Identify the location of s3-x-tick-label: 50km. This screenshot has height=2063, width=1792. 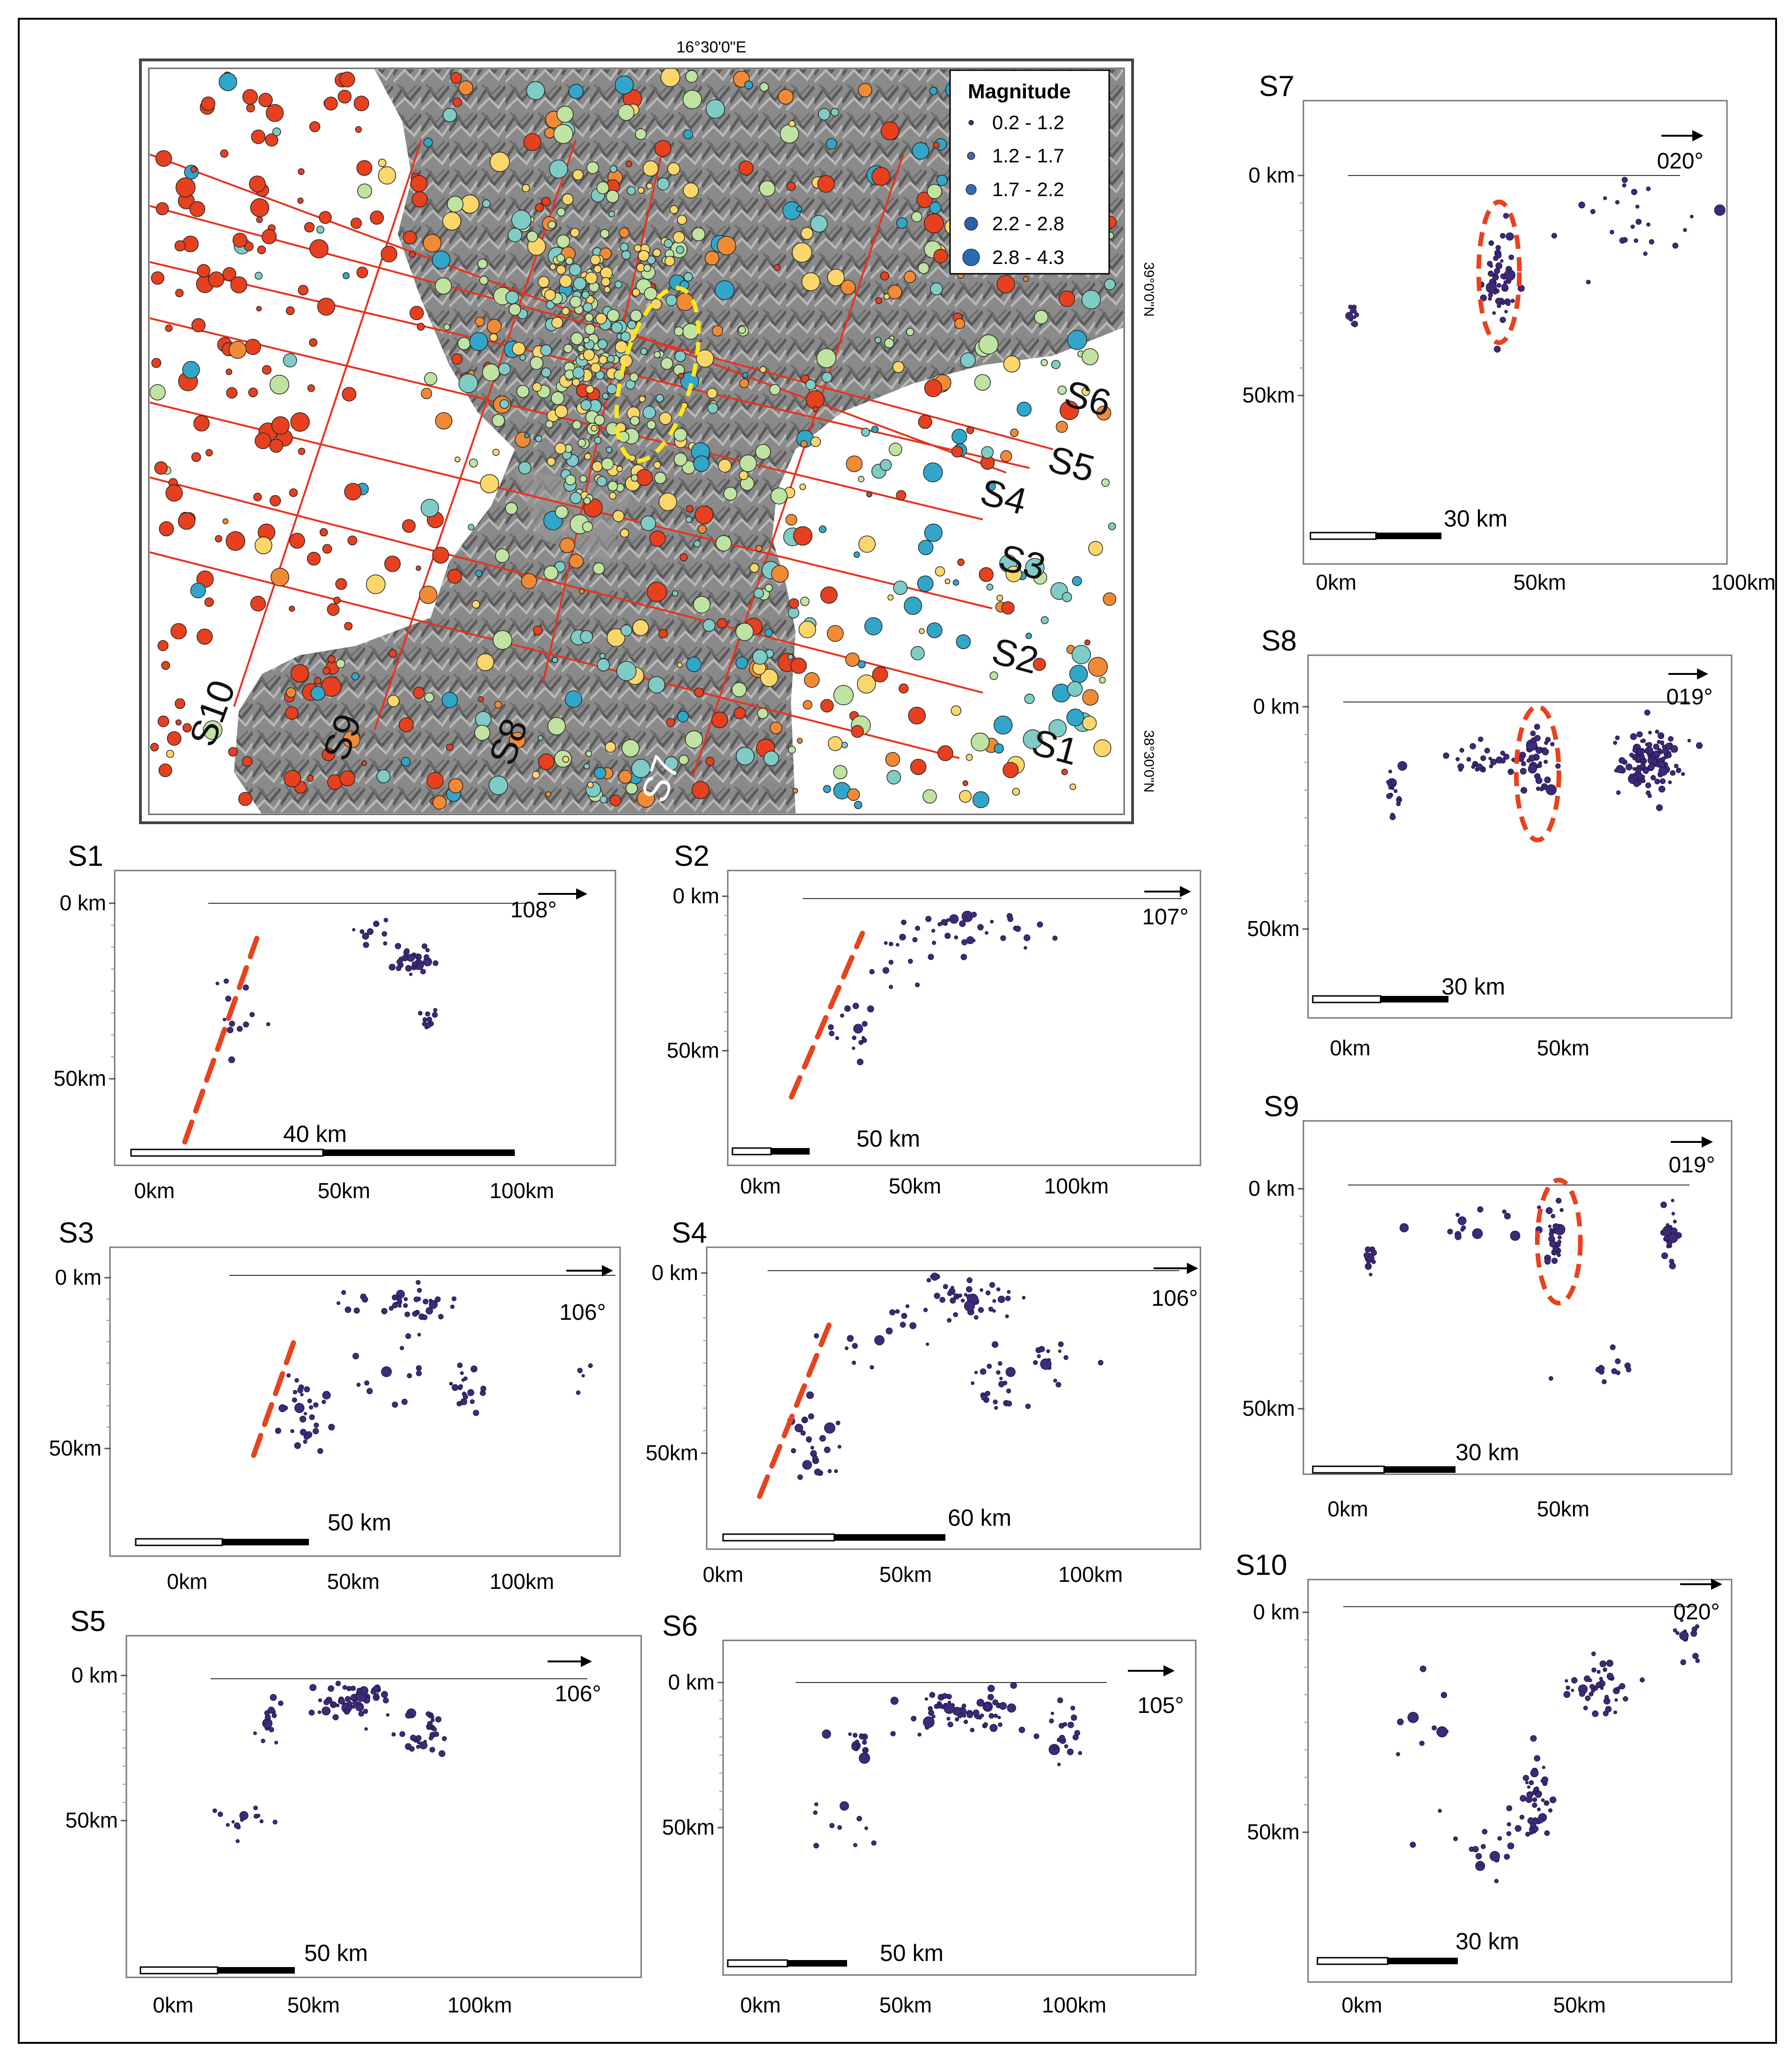
(353, 1581).